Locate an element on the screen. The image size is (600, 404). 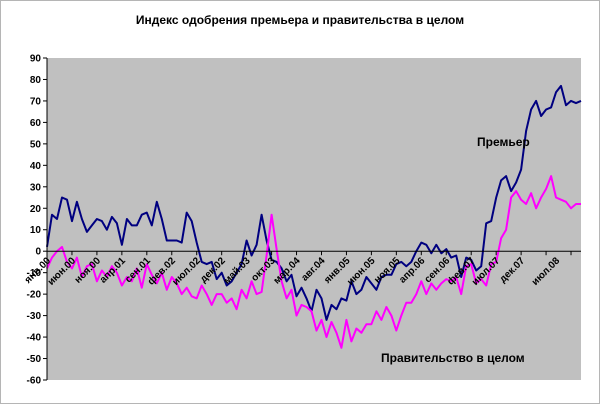
y-tick-label: -60 is located at coordinates (34, 381).